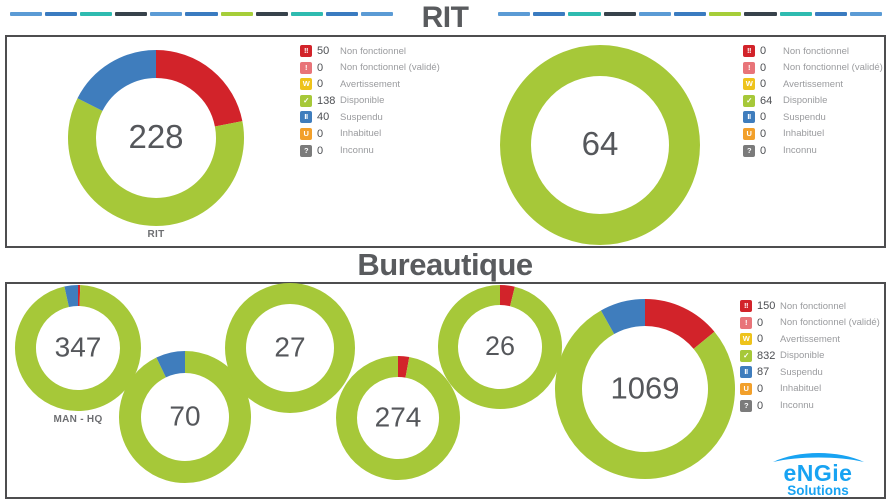  I want to click on legend-count: 87, so click(763, 372).